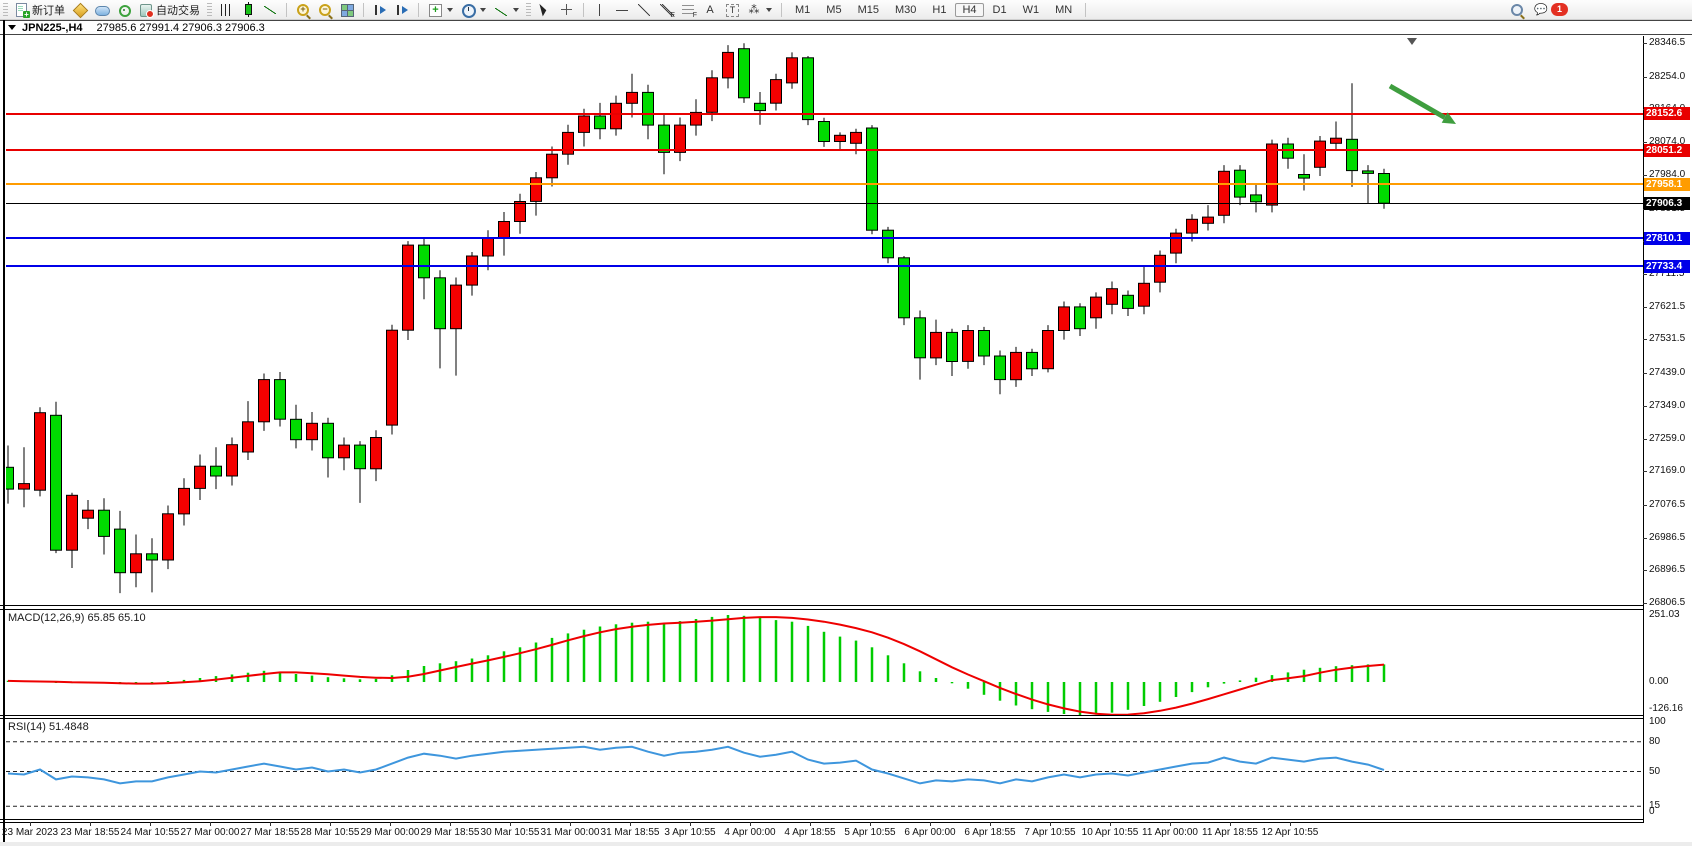  Describe the element at coordinates (1655, 741) in the screenshot. I see `rsi-axis-label: 80` at that location.